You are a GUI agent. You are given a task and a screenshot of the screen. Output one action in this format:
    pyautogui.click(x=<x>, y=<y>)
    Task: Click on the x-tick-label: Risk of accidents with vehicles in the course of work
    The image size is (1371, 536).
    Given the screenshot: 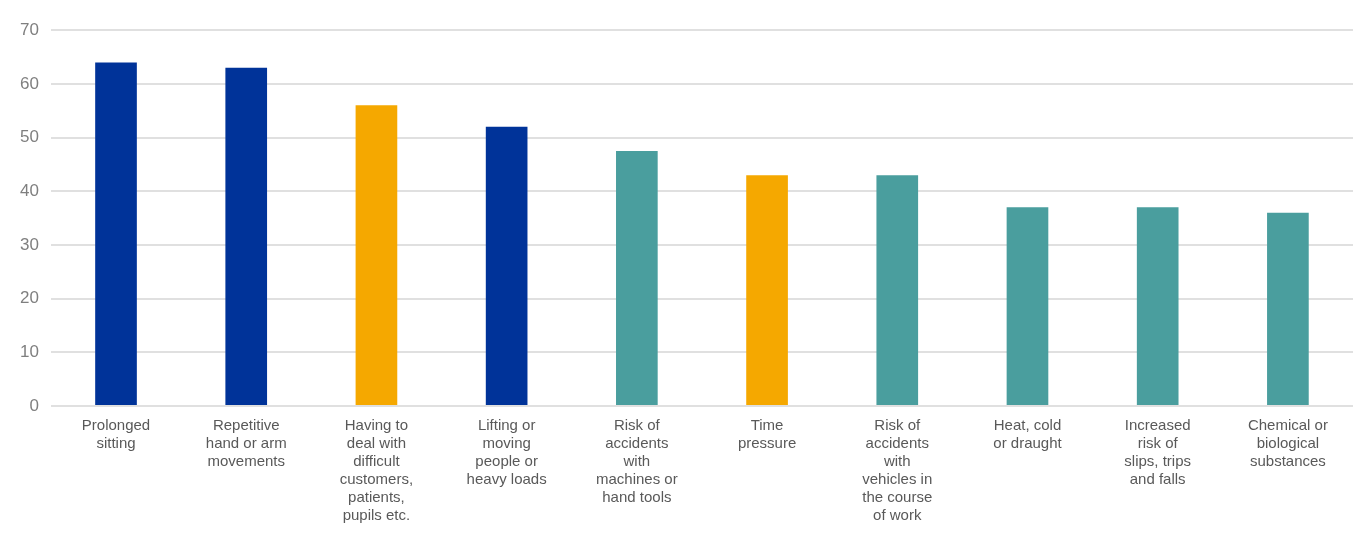 What is the action you would take?
    pyautogui.click(x=897, y=470)
    